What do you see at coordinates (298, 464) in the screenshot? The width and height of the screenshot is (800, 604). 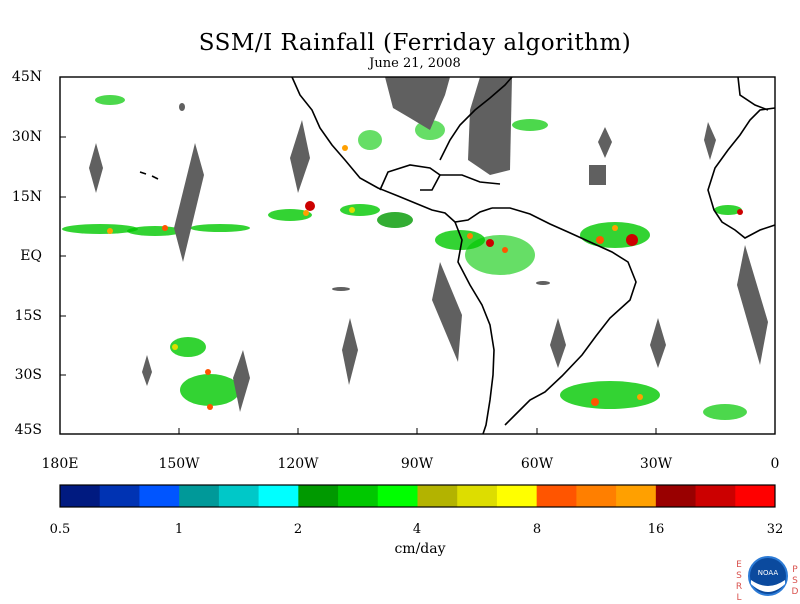 I see `lon-label-120w: 120W` at bounding box center [298, 464].